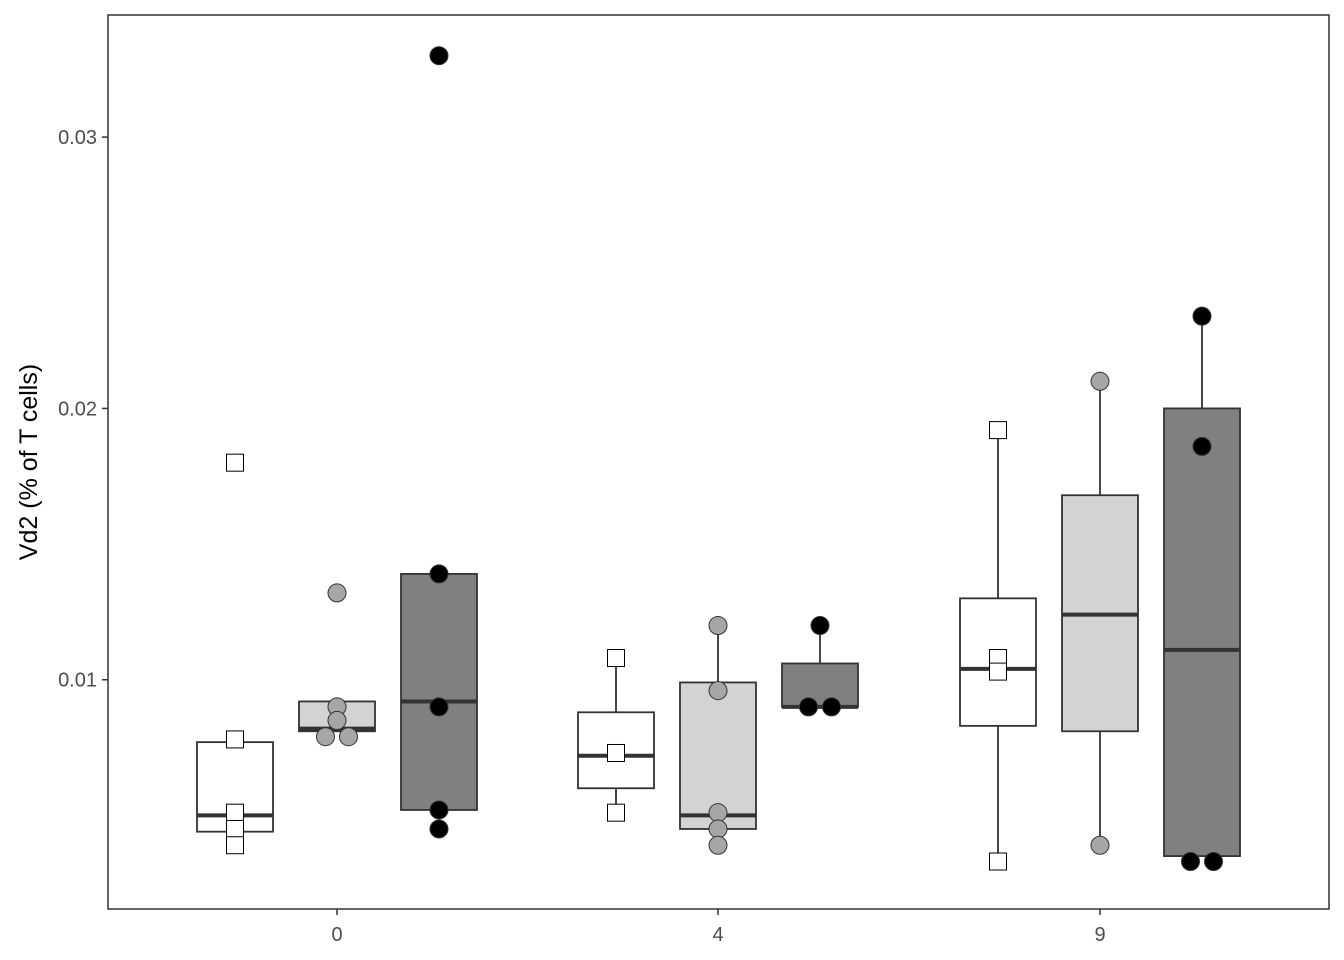  Describe the element at coordinates (336, 935) in the screenshot. I see `x-tick-label: 0` at that location.